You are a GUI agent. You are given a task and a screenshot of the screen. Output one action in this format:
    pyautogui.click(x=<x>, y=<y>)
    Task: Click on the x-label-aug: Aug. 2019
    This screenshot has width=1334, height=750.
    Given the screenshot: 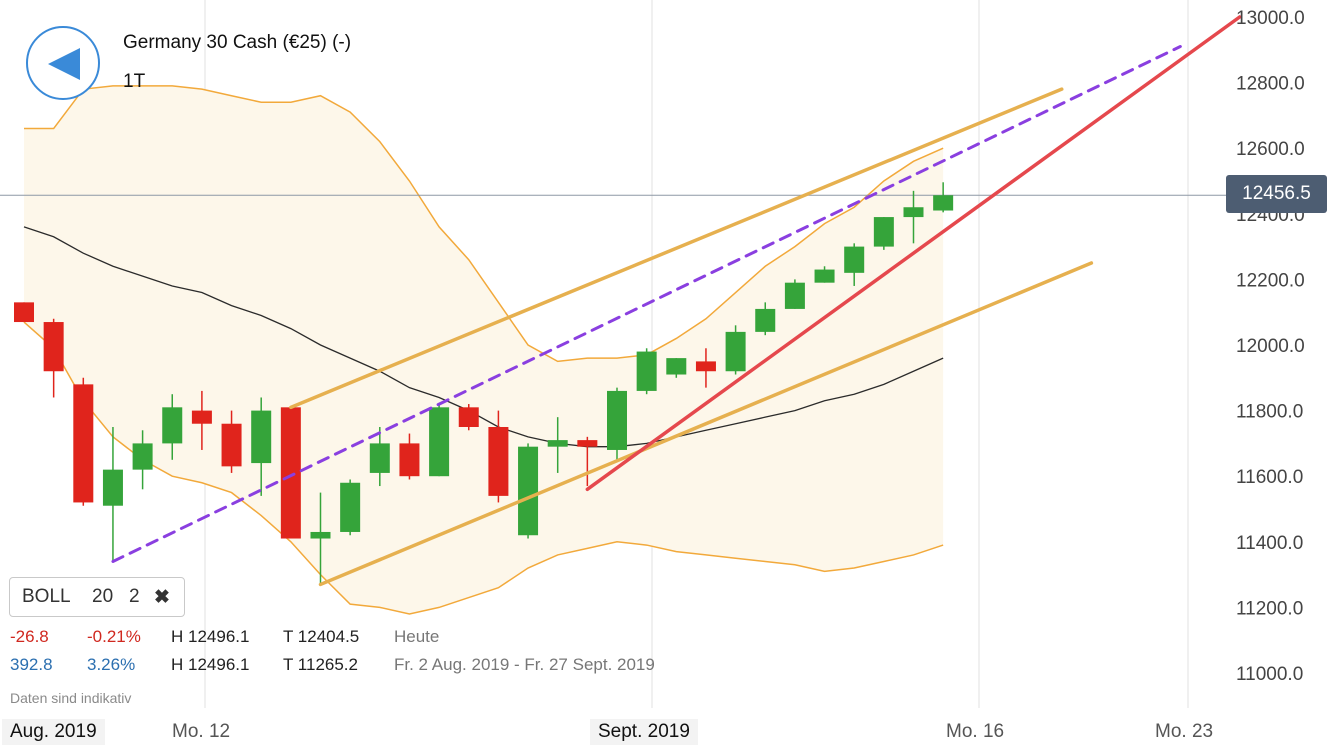 What is the action you would take?
    pyautogui.click(x=53, y=732)
    